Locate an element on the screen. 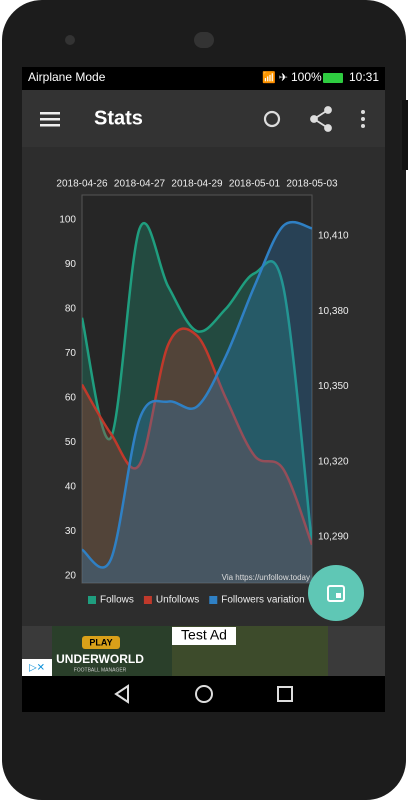  y-tick-label: 80 is located at coordinates (71, 309).